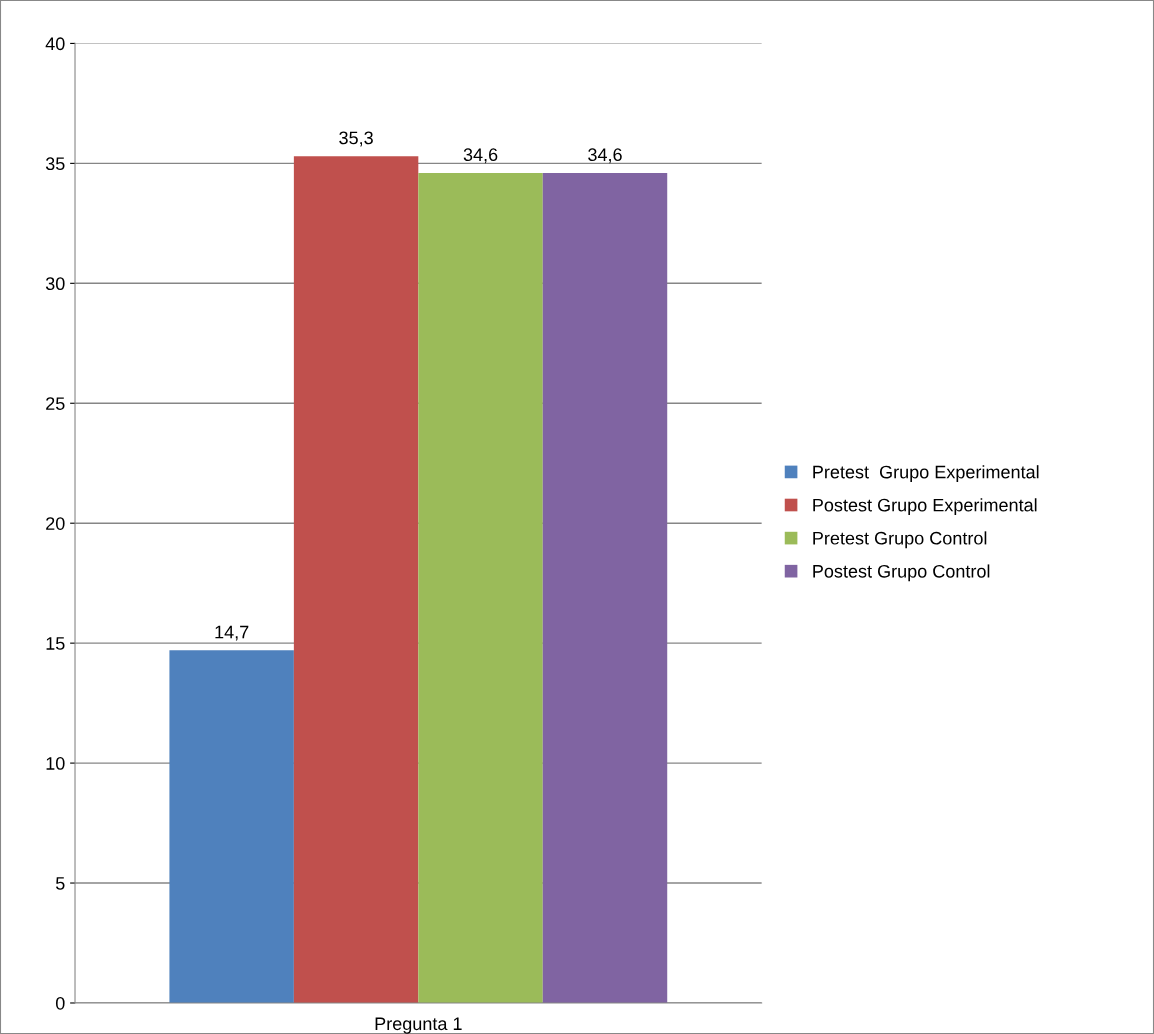 This screenshot has width=1154, height=1034. Describe the element at coordinates (925, 507) in the screenshot. I see `legend-label: Postest Grupo Experimental` at that location.